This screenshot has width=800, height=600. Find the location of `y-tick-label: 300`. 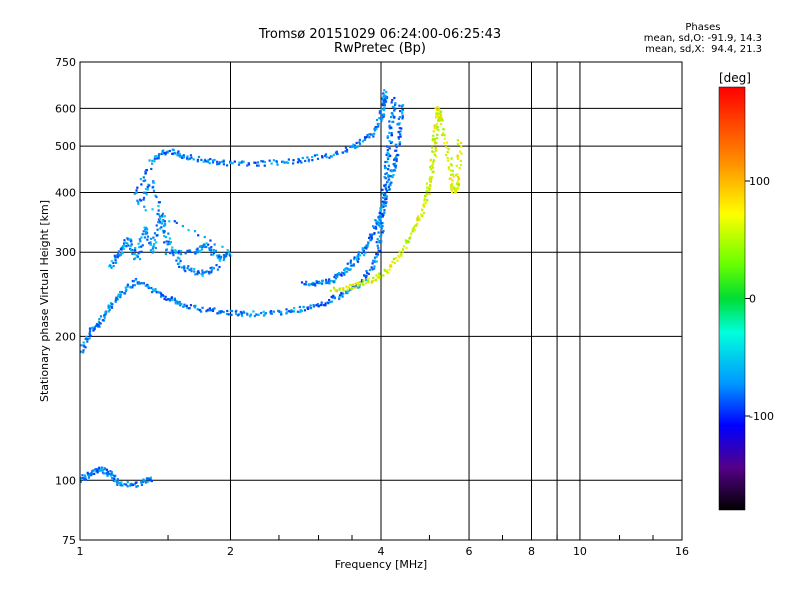

y-tick-label: 300 is located at coordinates (65, 252).